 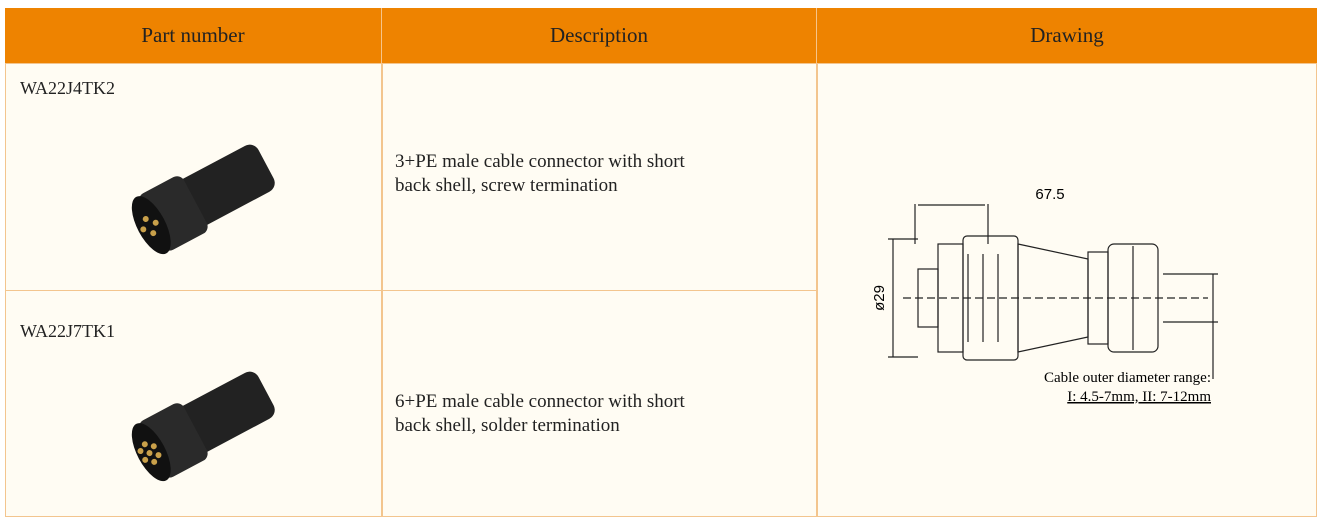 I want to click on part-cell: WA22J7TK1, so click(x=193, y=403).